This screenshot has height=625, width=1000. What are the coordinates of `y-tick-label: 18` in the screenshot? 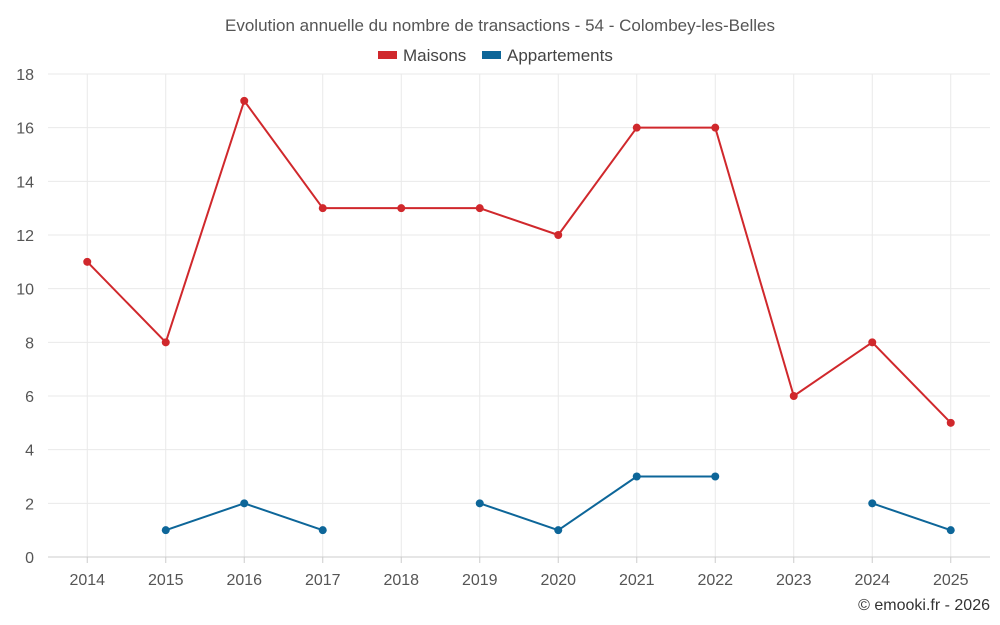 It's located at (25, 75).